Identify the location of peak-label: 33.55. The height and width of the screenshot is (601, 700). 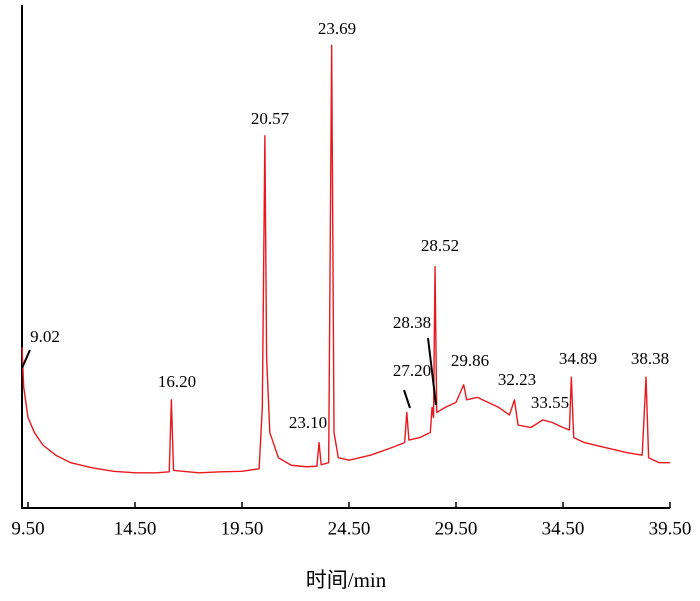
(550, 402).